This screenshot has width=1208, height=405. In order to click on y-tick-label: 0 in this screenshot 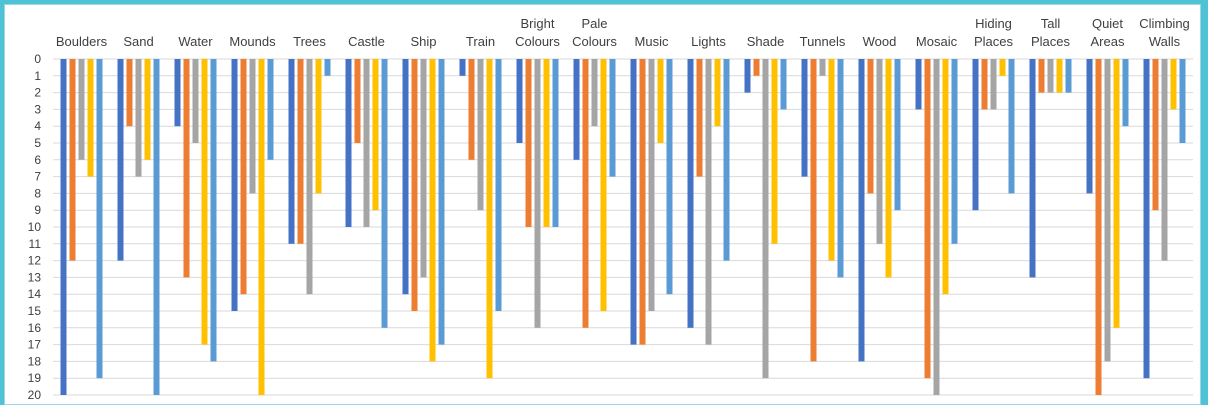, I will do `click(37, 59)`.